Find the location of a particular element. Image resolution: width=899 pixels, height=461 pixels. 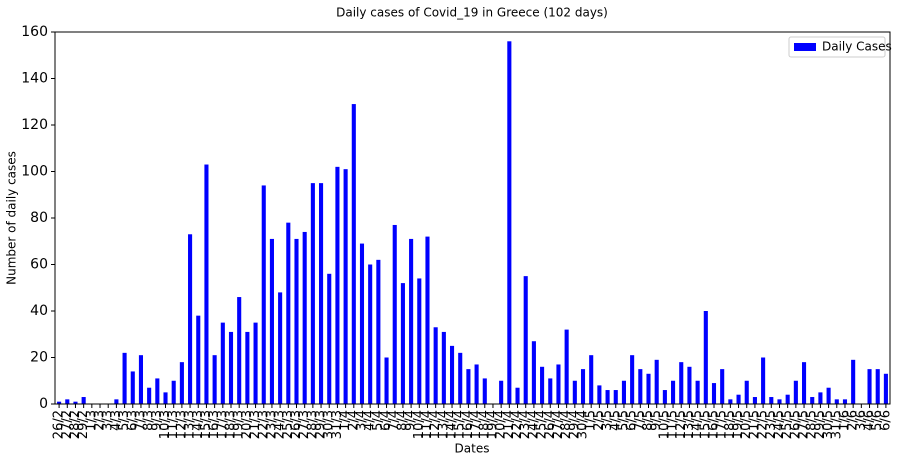

y-tick-label: 40 is located at coordinates (39, 311).